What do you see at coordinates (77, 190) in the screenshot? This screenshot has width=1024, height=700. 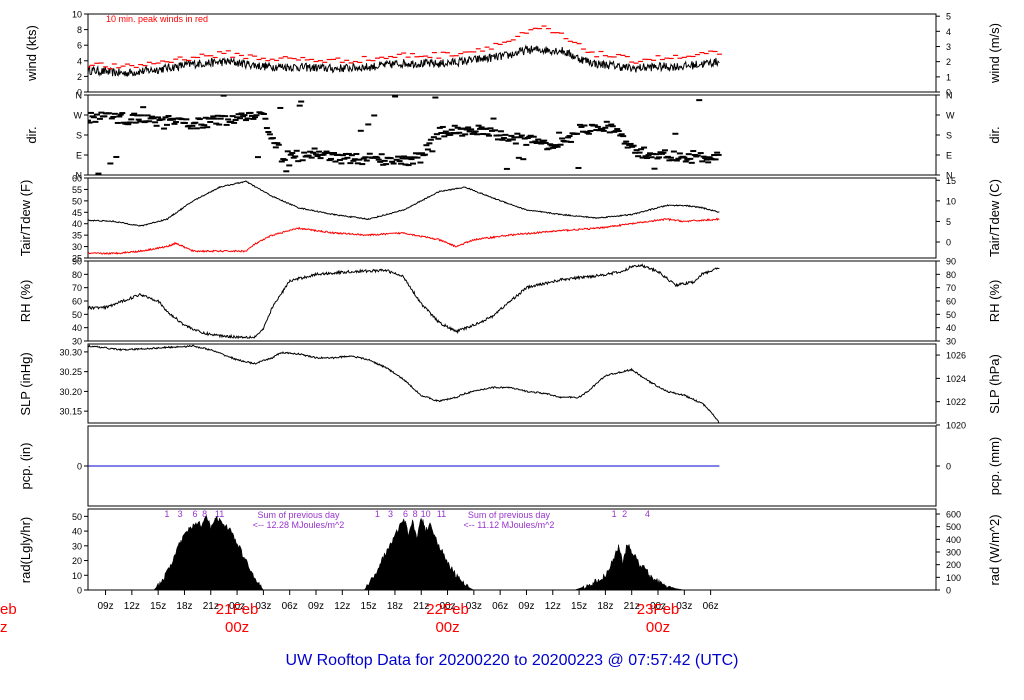 I see `left-tick-label: 55` at bounding box center [77, 190].